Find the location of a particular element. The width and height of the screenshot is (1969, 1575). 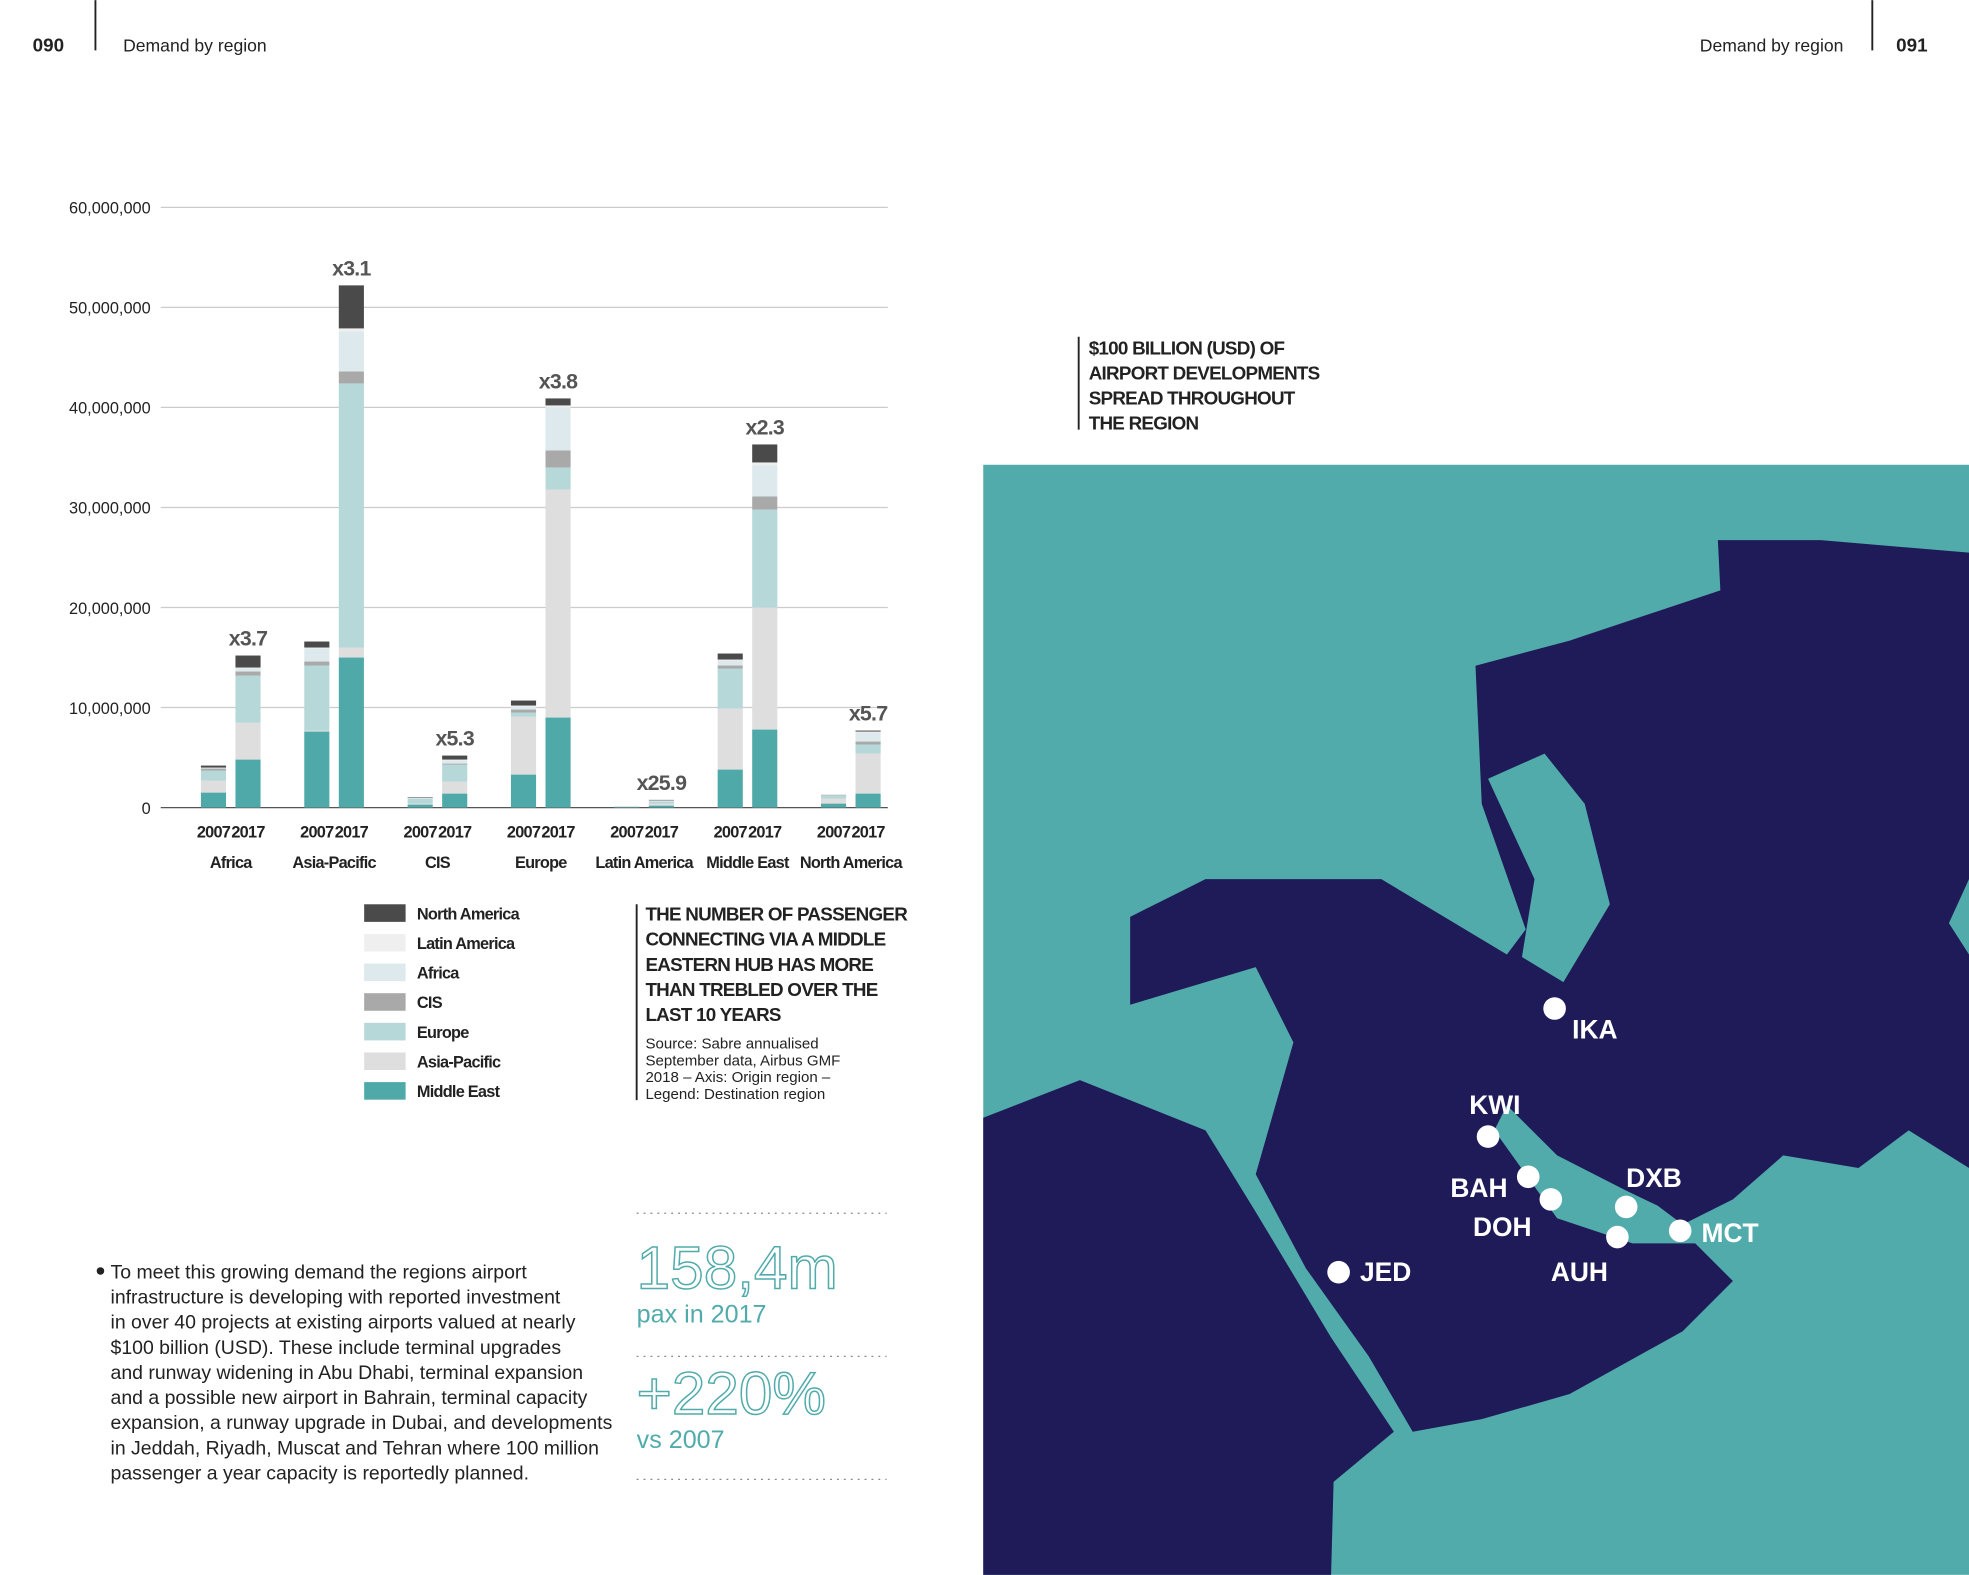

source-line: Legend: Destination region is located at coordinates (735, 1094).